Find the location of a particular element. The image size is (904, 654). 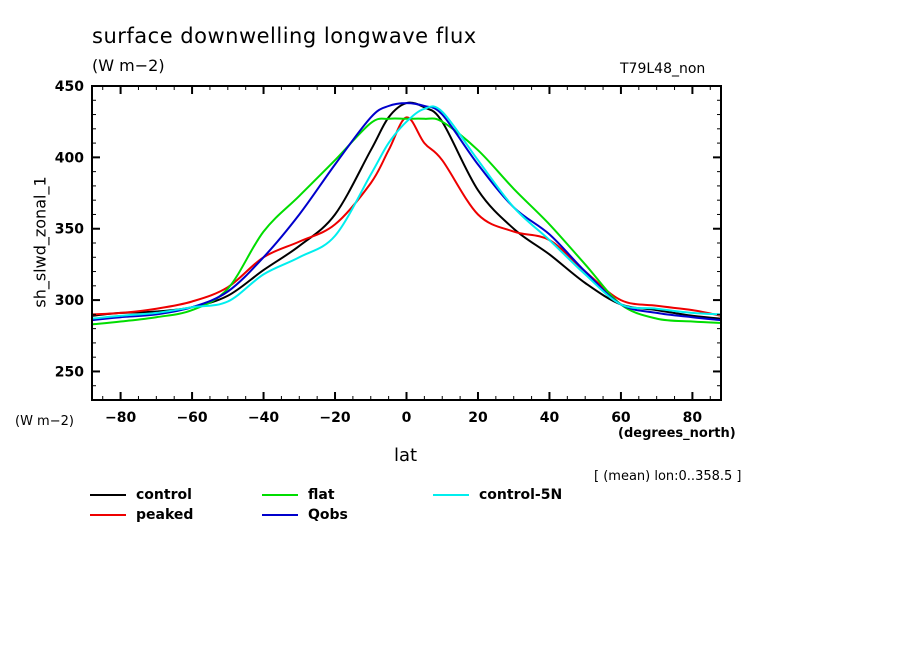

region-note: [ (mean) lon:0..358.5 ] is located at coordinates (668, 476).